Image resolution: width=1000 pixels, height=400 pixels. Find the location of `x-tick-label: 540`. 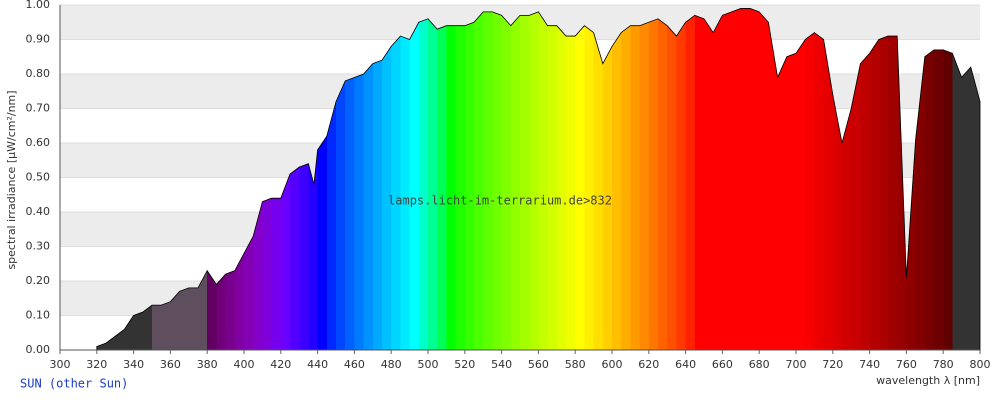

x-tick-label: 540 is located at coordinates (501, 364).